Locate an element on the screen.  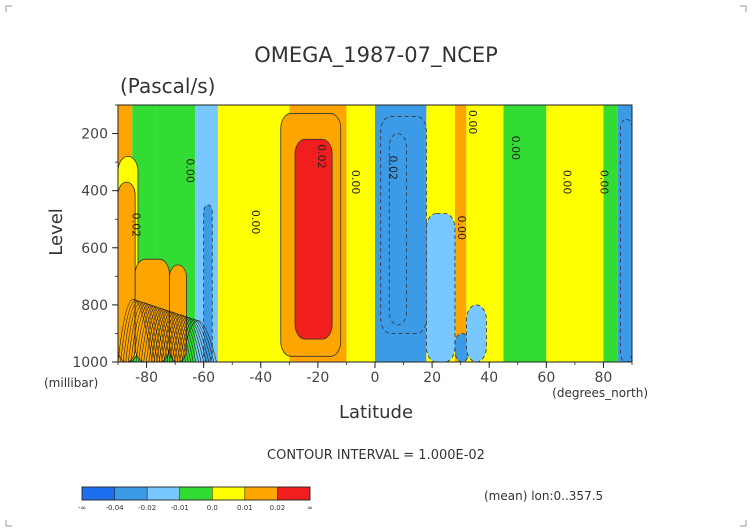
x-tick-label: 80 is located at coordinates (604, 378).